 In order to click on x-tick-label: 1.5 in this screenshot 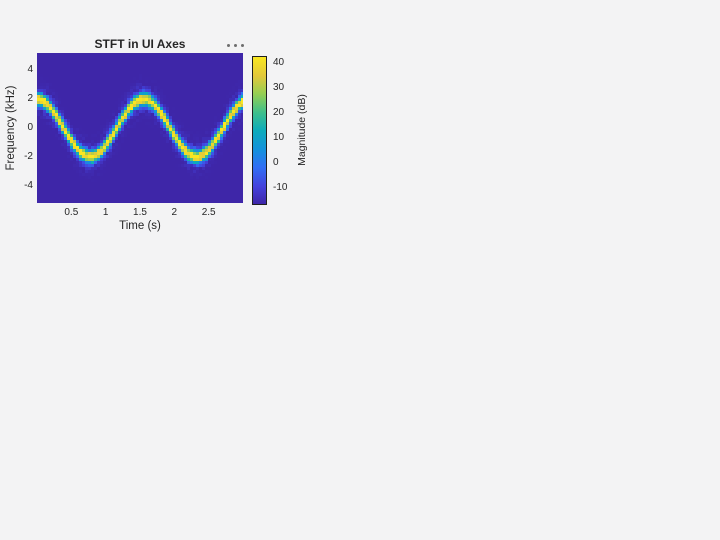, I will do `click(140, 212)`.